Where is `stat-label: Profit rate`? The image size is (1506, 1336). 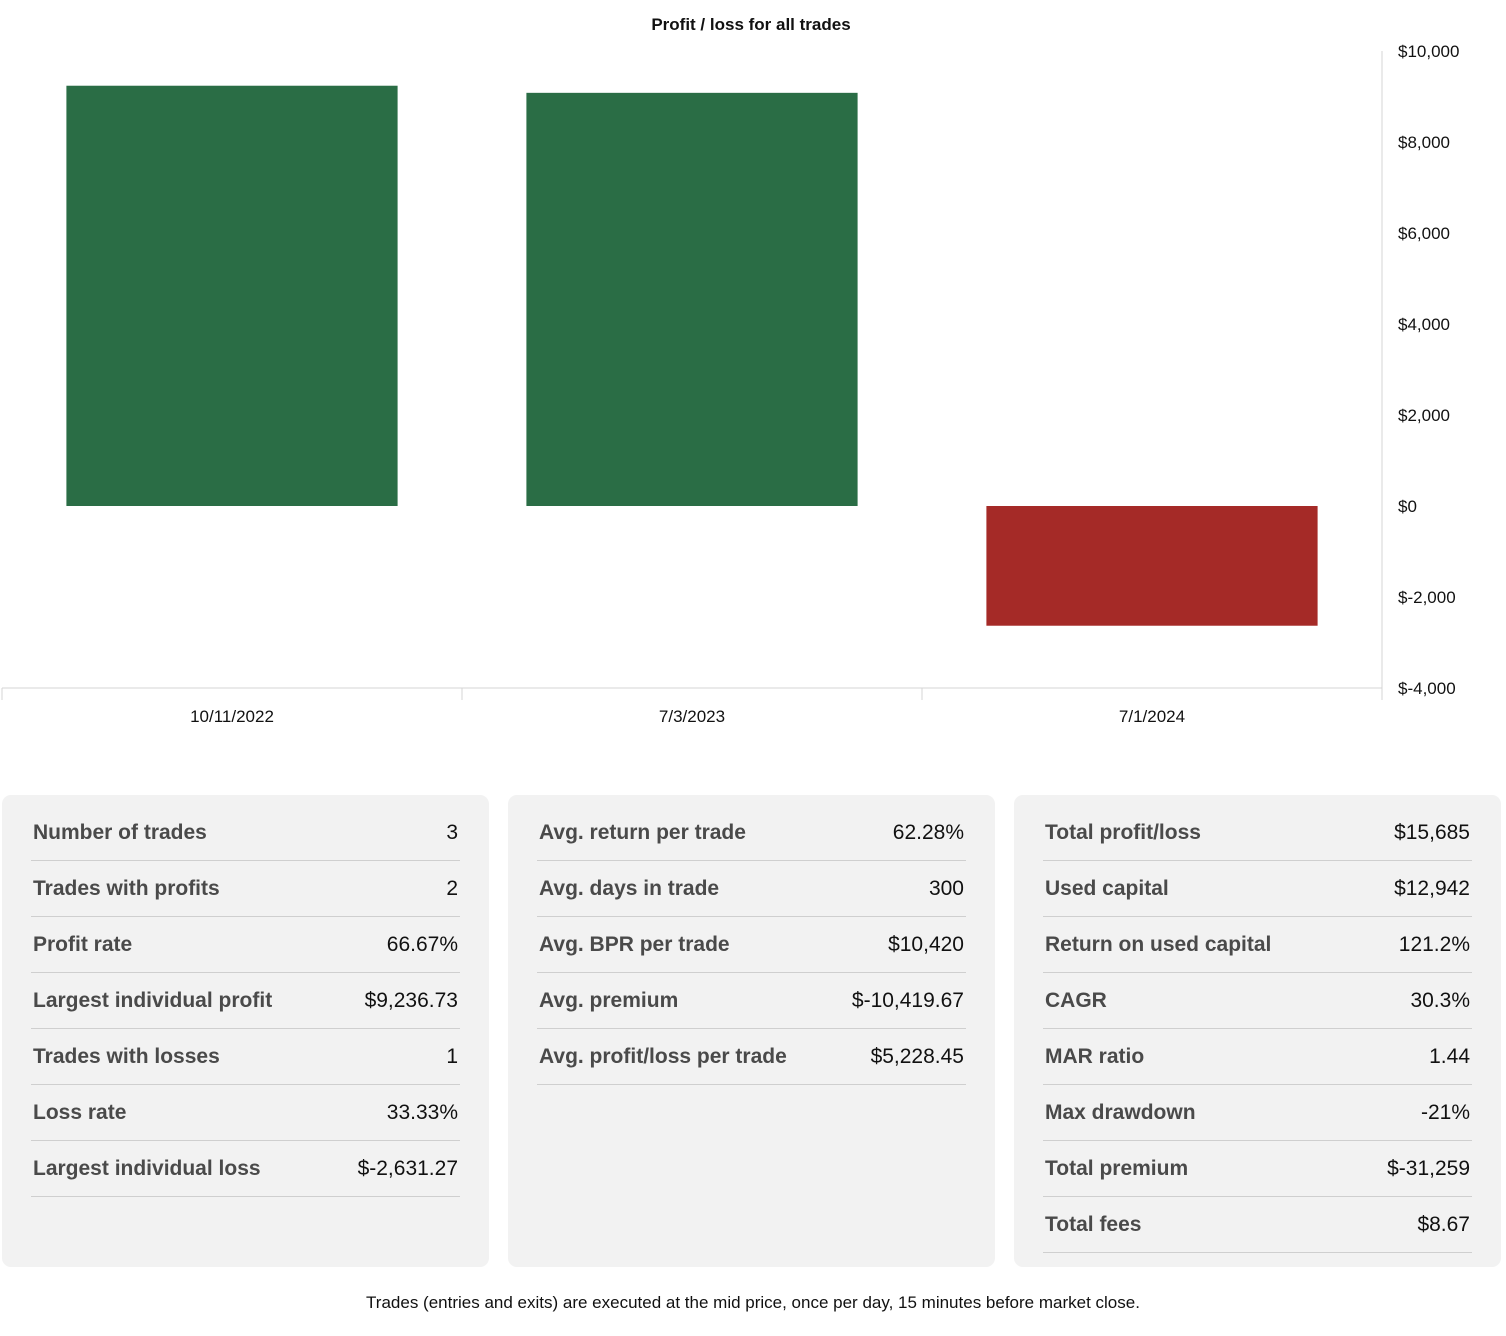 stat-label: Profit rate is located at coordinates (83, 944).